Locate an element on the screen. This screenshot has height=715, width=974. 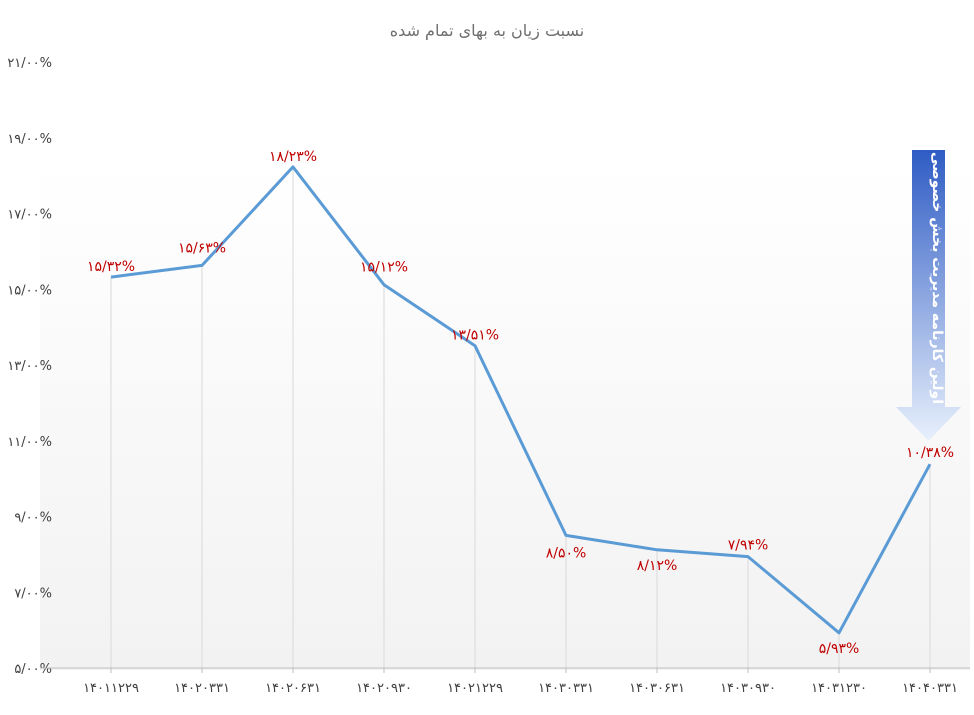
y-tick-label: ۱۹/۰۰% is located at coordinates (29, 139).